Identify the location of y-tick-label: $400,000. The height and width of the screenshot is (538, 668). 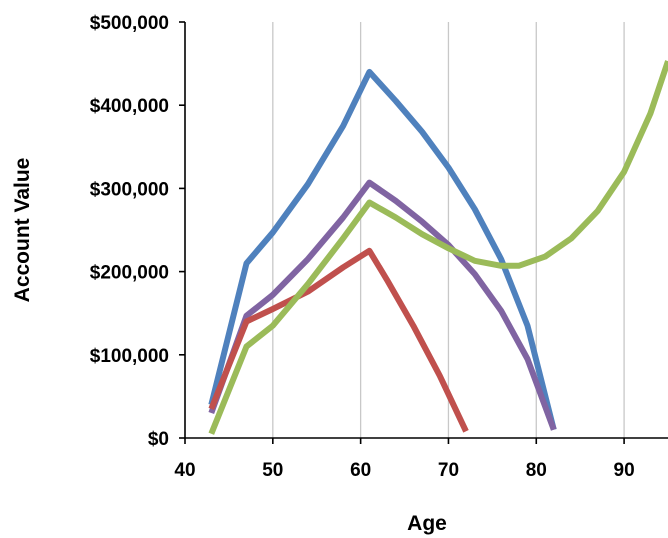
(129, 106).